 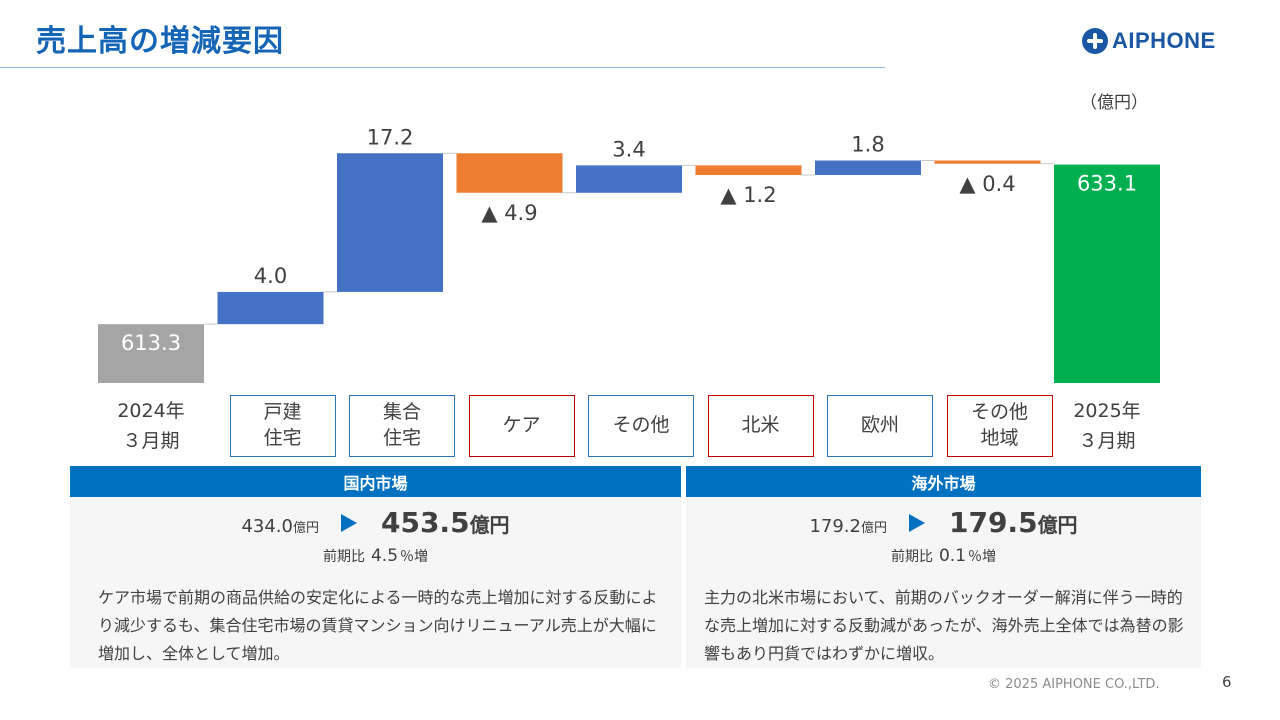 What do you see at coordinates (1057, 525) in the screenshot?
I see `overseas-curr-unit: 億円` at bounding box center [1057, 525].